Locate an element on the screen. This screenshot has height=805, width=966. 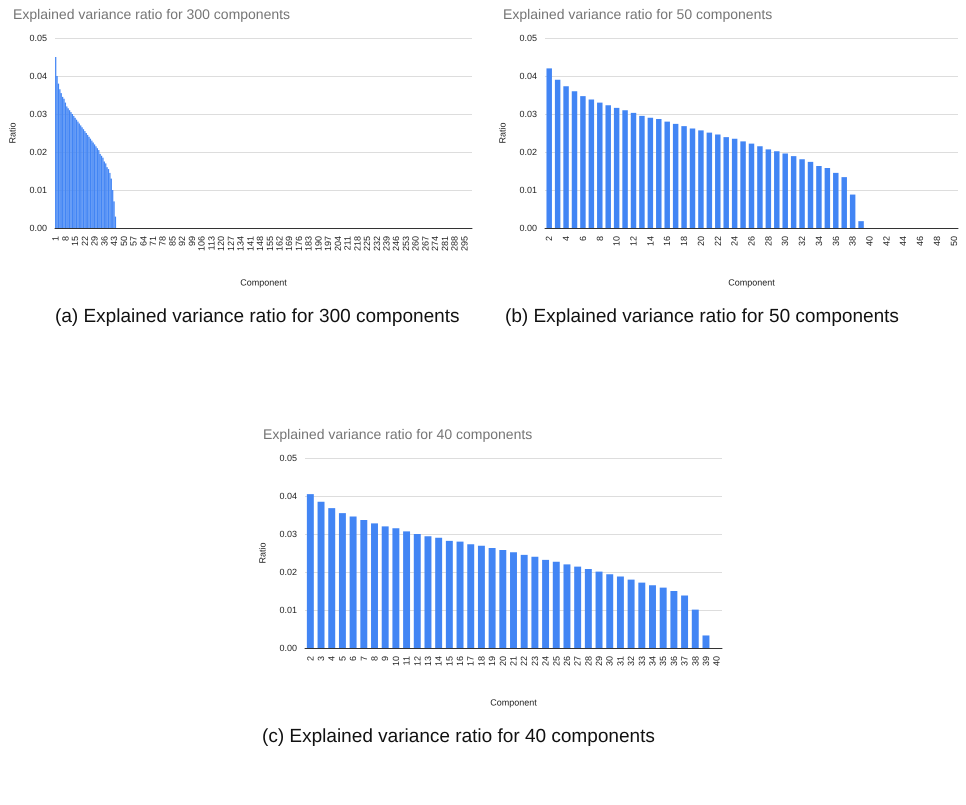
x-tick-label: 113 is located at coordinates (211, 243).